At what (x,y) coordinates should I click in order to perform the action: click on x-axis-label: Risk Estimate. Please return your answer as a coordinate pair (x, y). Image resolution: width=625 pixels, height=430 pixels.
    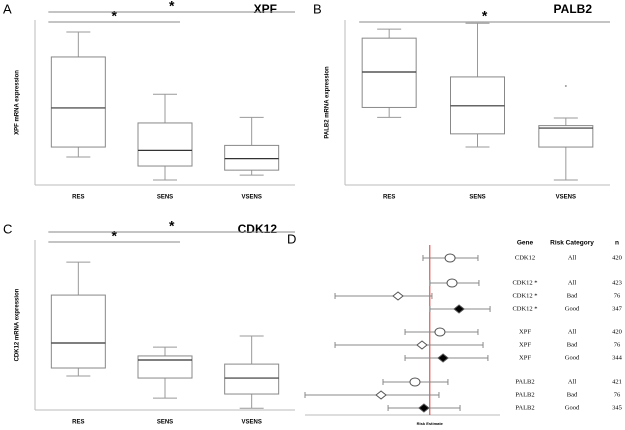
    Looking at the image, I should click on (430, 423).